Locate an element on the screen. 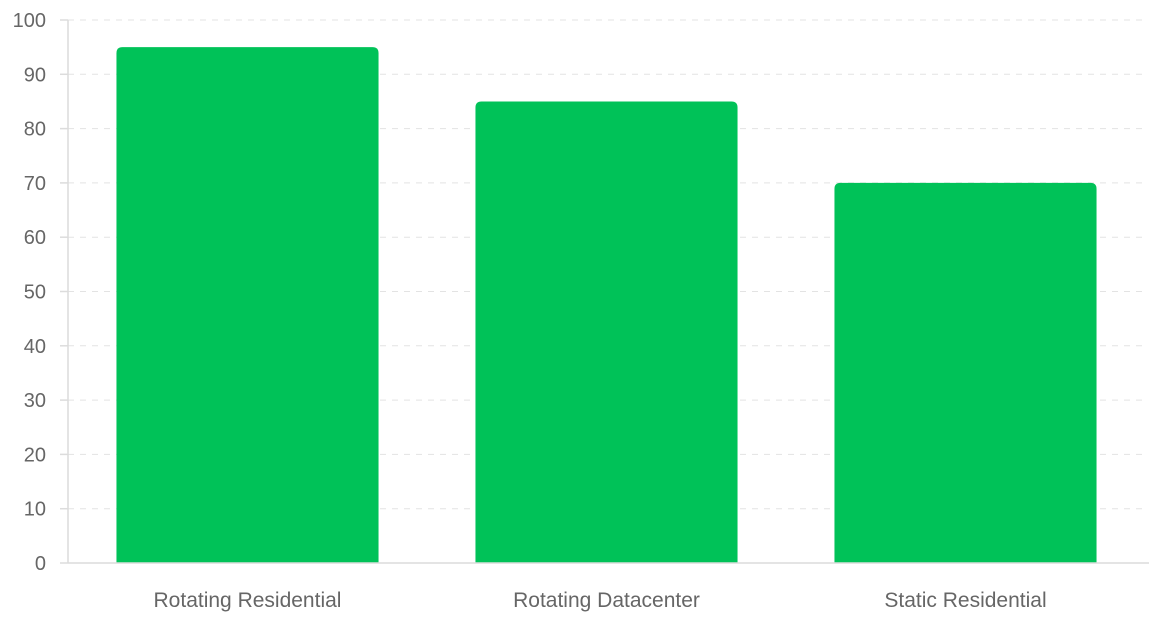 This screenshot has height=625, width=1160. y-axis-tick-label: 50 is located at coordinates (35, 293).